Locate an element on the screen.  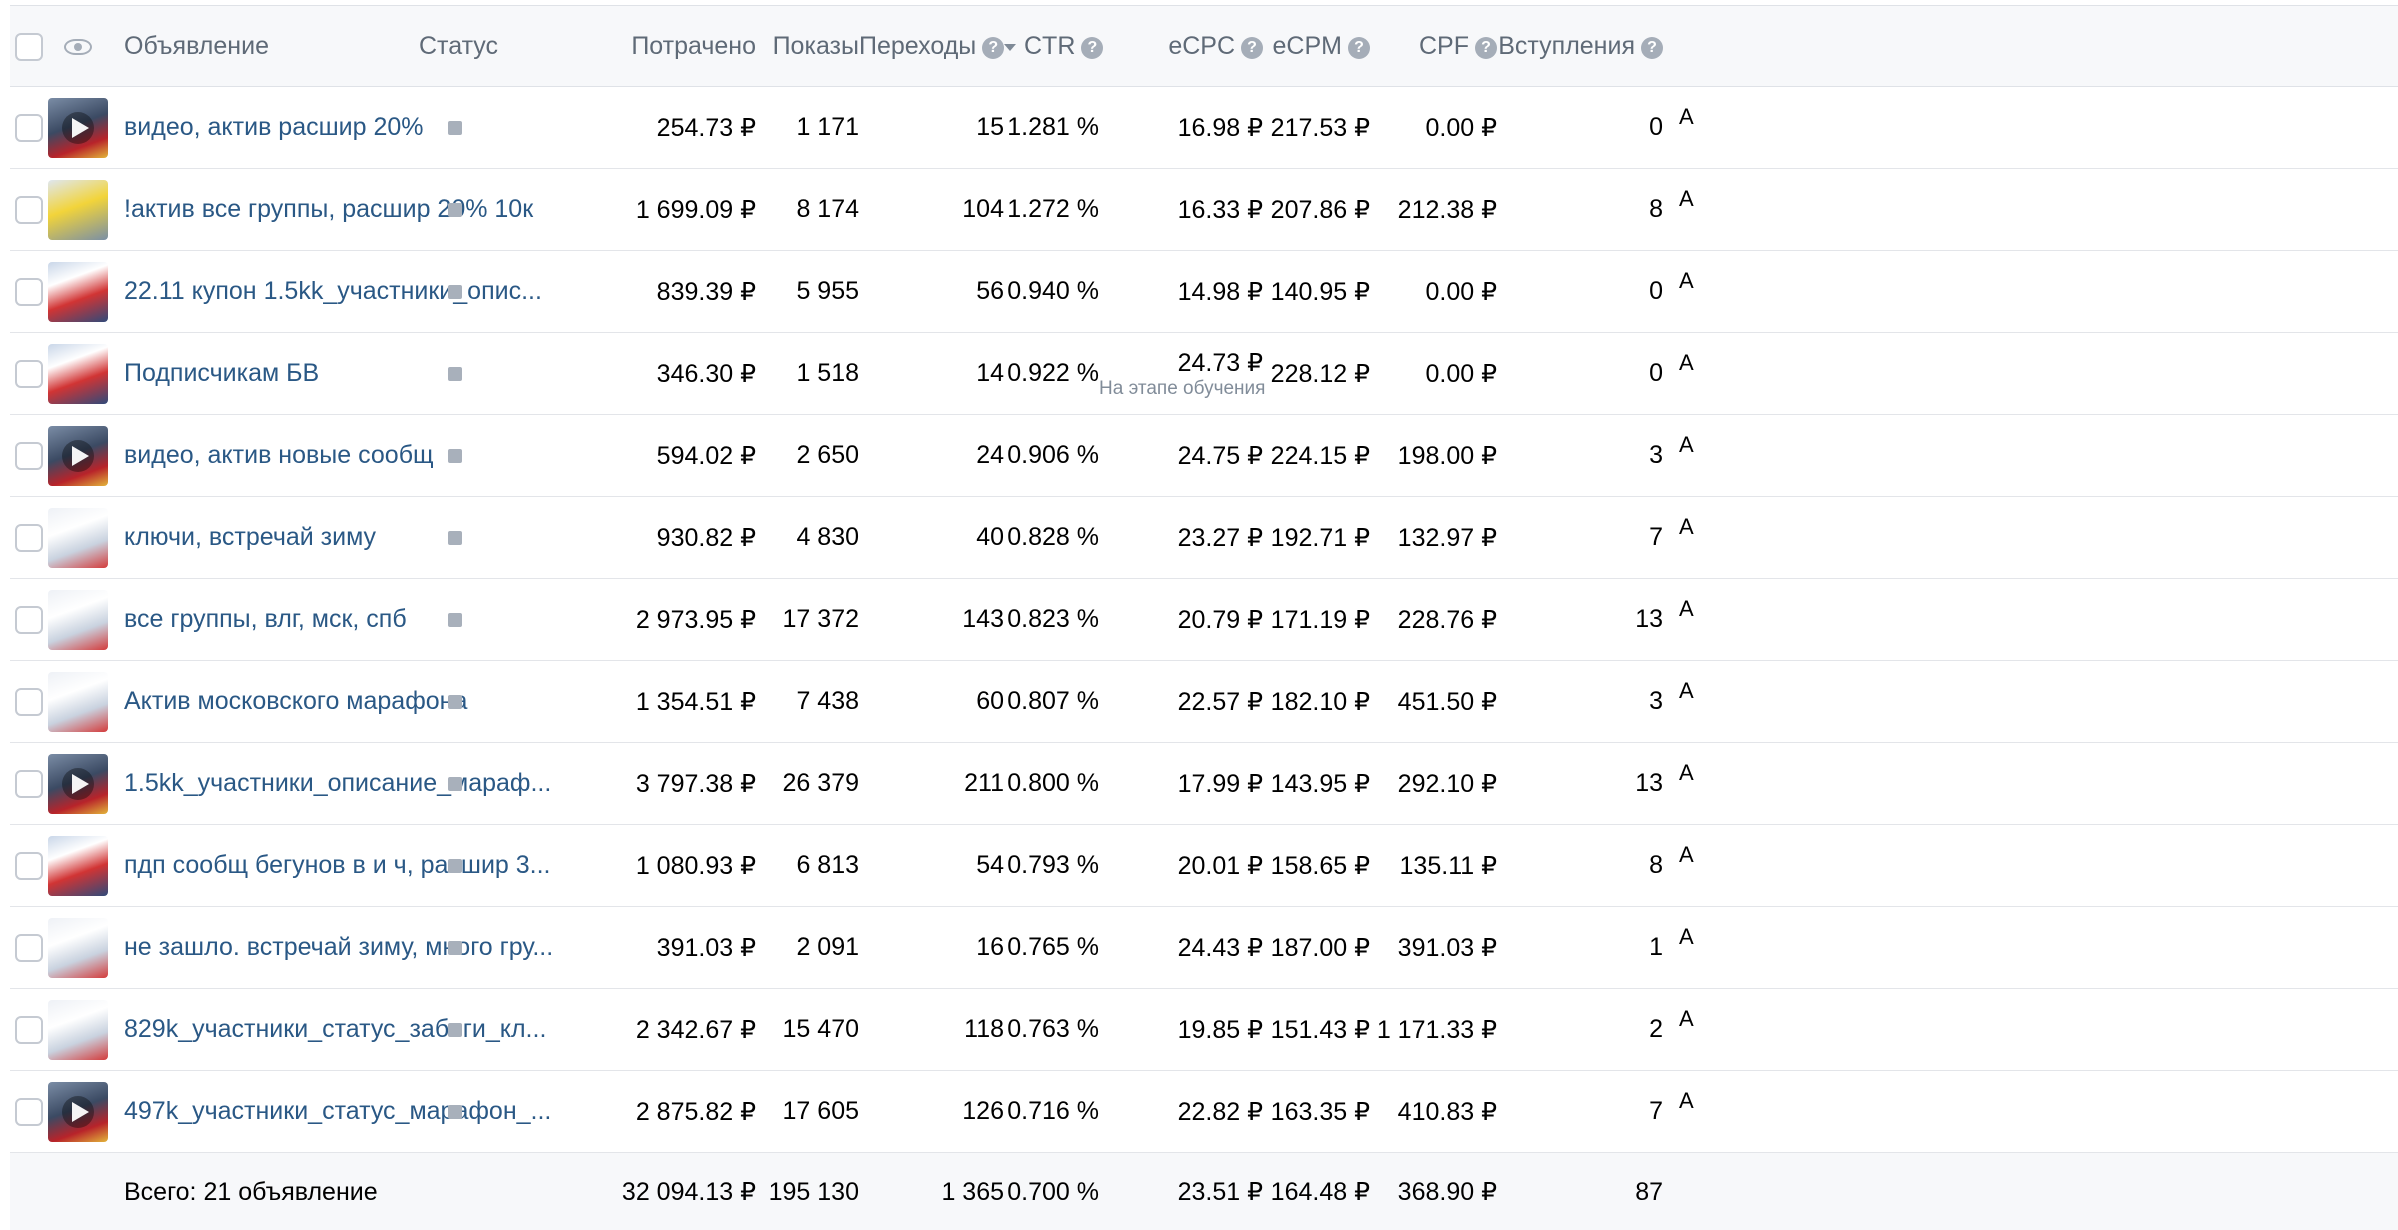
col-header-ecpc: eCPC? is located at coordinates (1181, 46).